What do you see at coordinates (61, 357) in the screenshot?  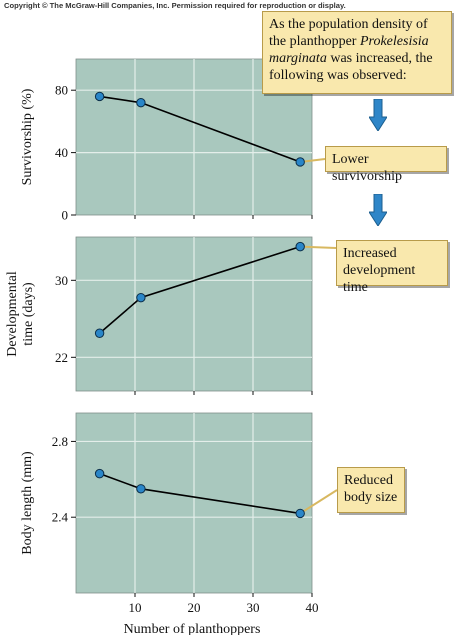 I see `y-tick-label: 22` at bounding box center [61, 357].